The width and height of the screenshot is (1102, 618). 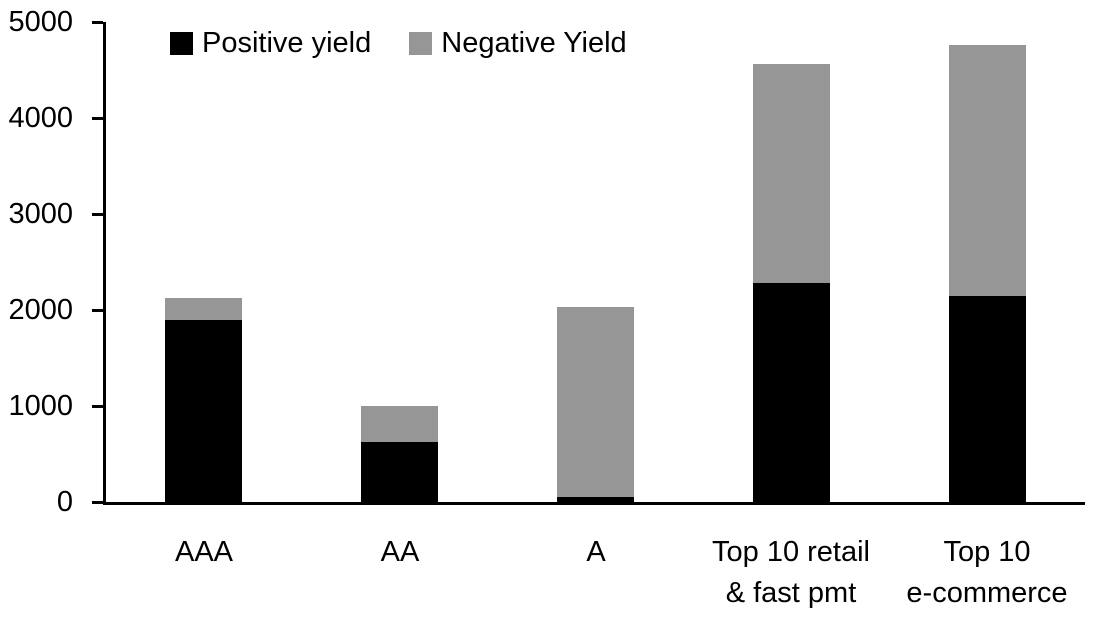 What do you see at coordinates (534, 43) in the screenshot?
I see `legend-label: Negative Yield` at bounding box center [534, 43].